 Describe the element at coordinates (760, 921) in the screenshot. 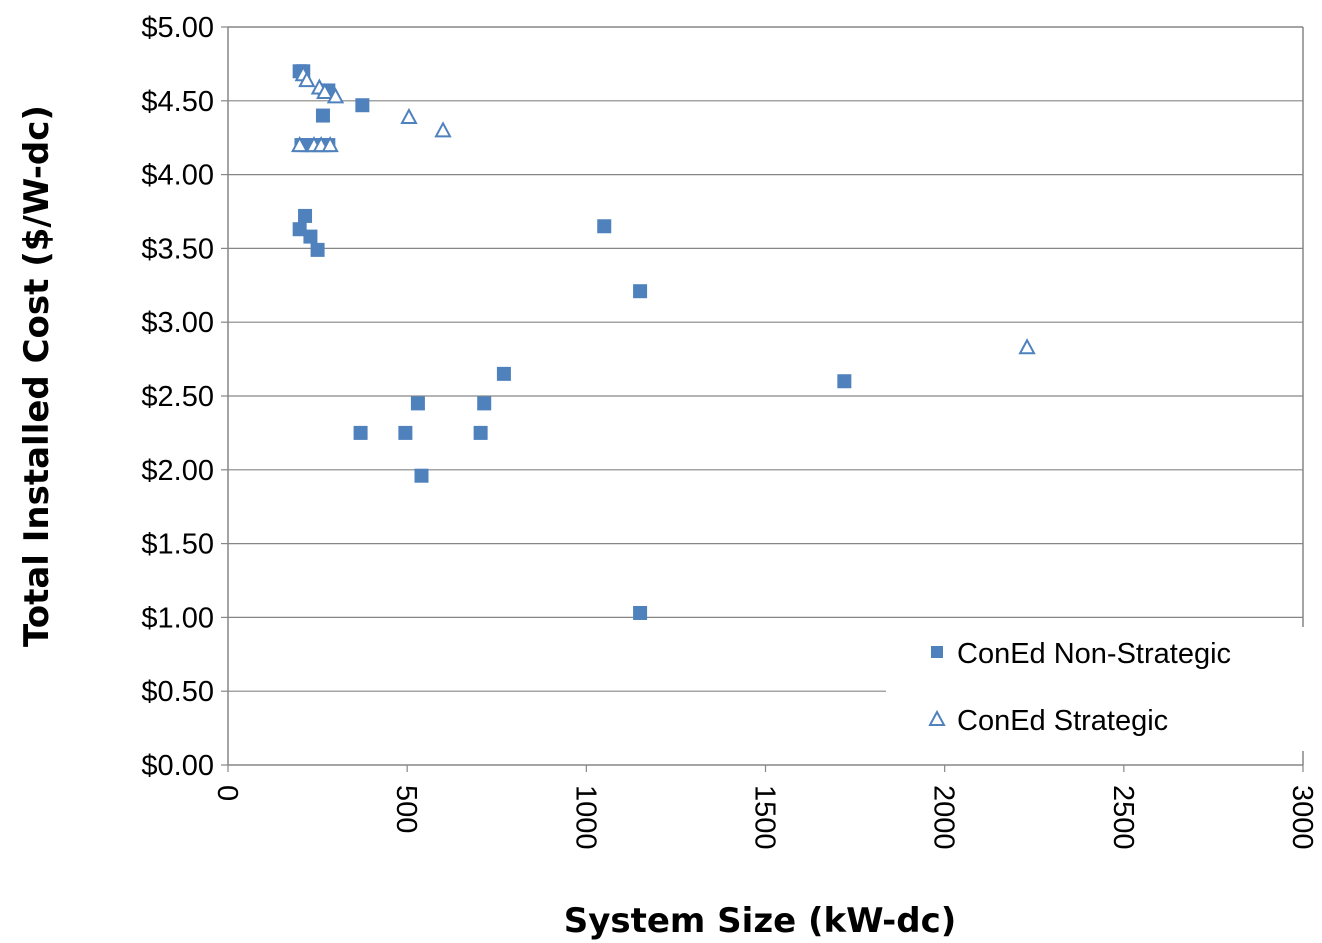

I see `x-axis-title: System Size (kW-dc)` at that location.